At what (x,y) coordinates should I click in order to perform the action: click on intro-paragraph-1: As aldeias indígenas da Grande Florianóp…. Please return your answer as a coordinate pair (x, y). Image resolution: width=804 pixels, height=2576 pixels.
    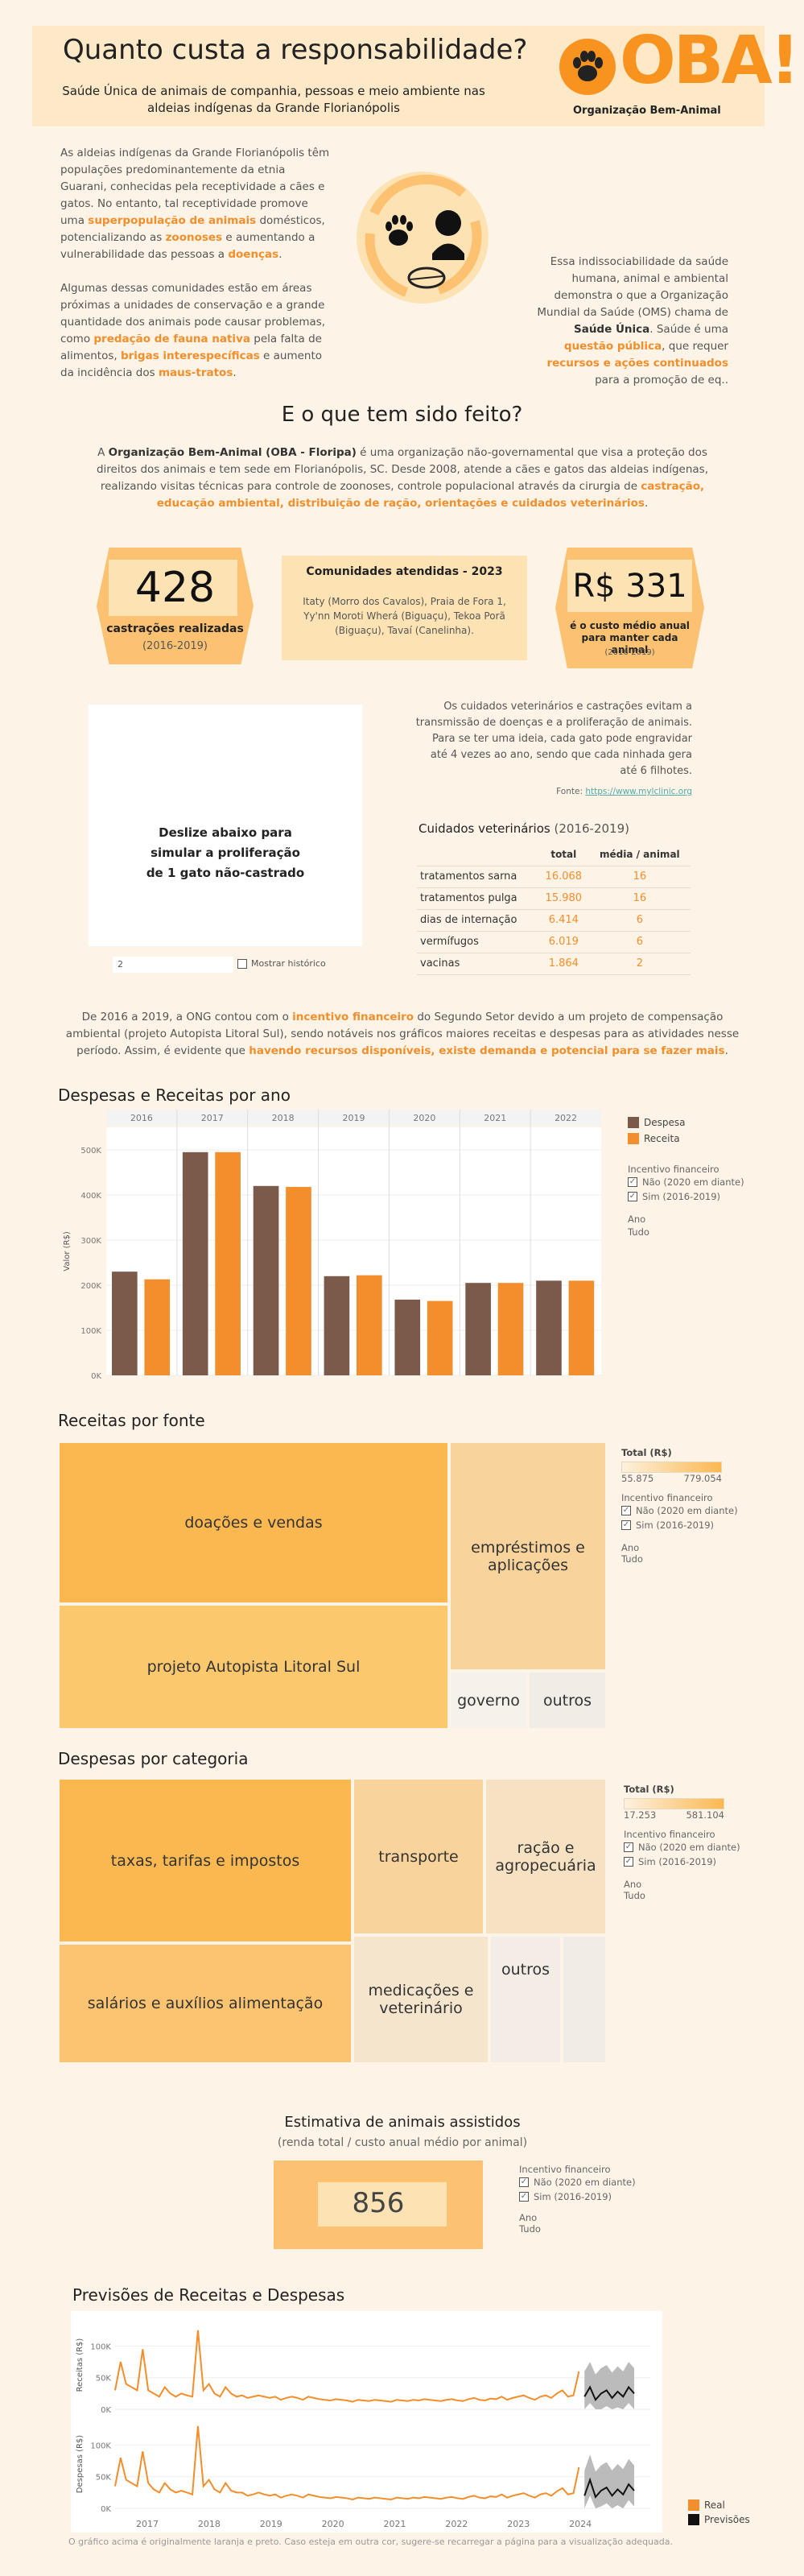
    Looking at the image, I should click on (195, 204).